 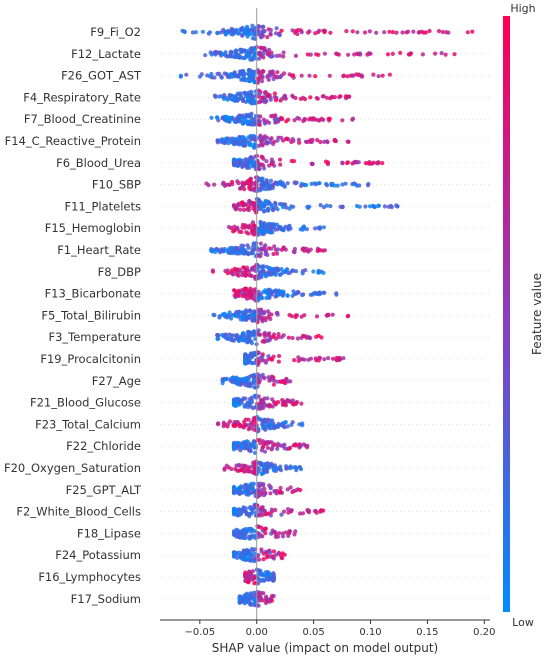 I want to click on feature-row: F10_SBP, so click(x=291, y=184).